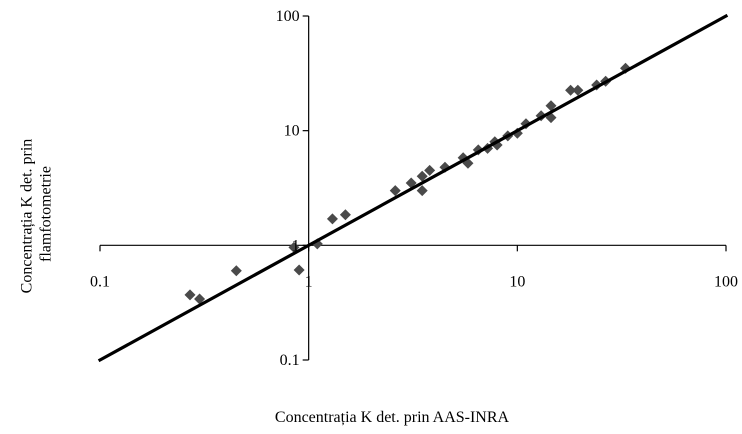 This screenshot has height=434, width=742. I want to click on x-tick-label-1: 1, so click(309, 281).